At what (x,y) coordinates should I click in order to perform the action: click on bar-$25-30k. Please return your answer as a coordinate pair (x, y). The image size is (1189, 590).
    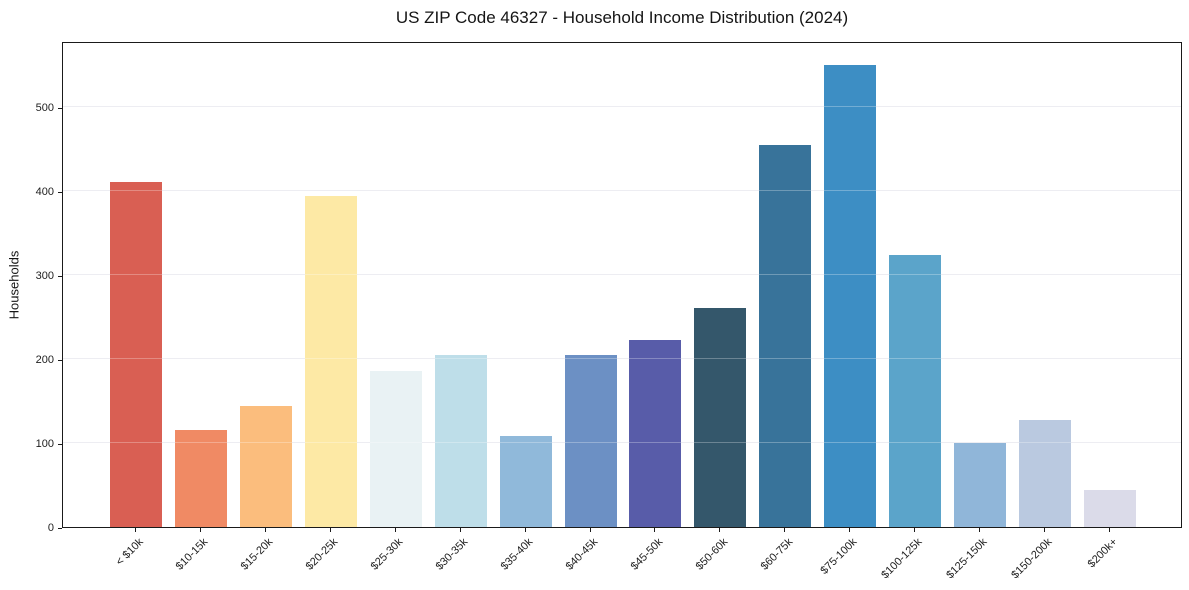
    Looking at the image, I should click on (395, 448).